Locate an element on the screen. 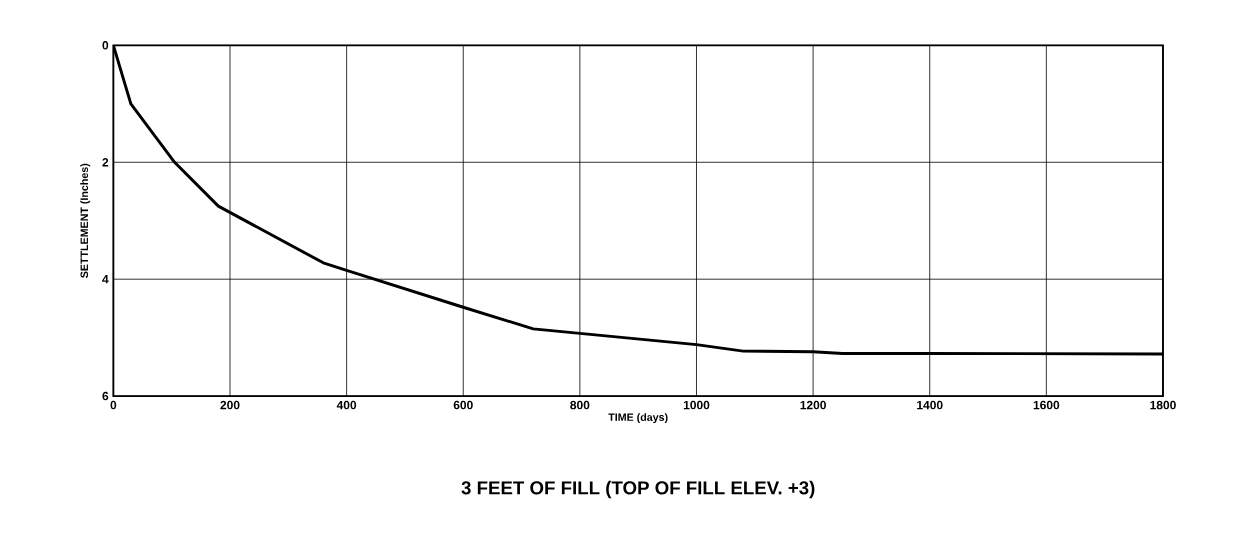 This screenshot has width=1243, height=533. y-tick-label: 6 is located at coordinates (105, 396).